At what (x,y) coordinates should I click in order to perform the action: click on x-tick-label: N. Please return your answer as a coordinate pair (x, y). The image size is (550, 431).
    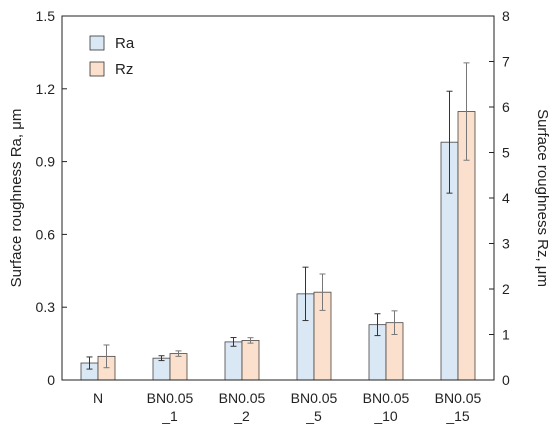
    Looking at the image, I should click on (98, 398).